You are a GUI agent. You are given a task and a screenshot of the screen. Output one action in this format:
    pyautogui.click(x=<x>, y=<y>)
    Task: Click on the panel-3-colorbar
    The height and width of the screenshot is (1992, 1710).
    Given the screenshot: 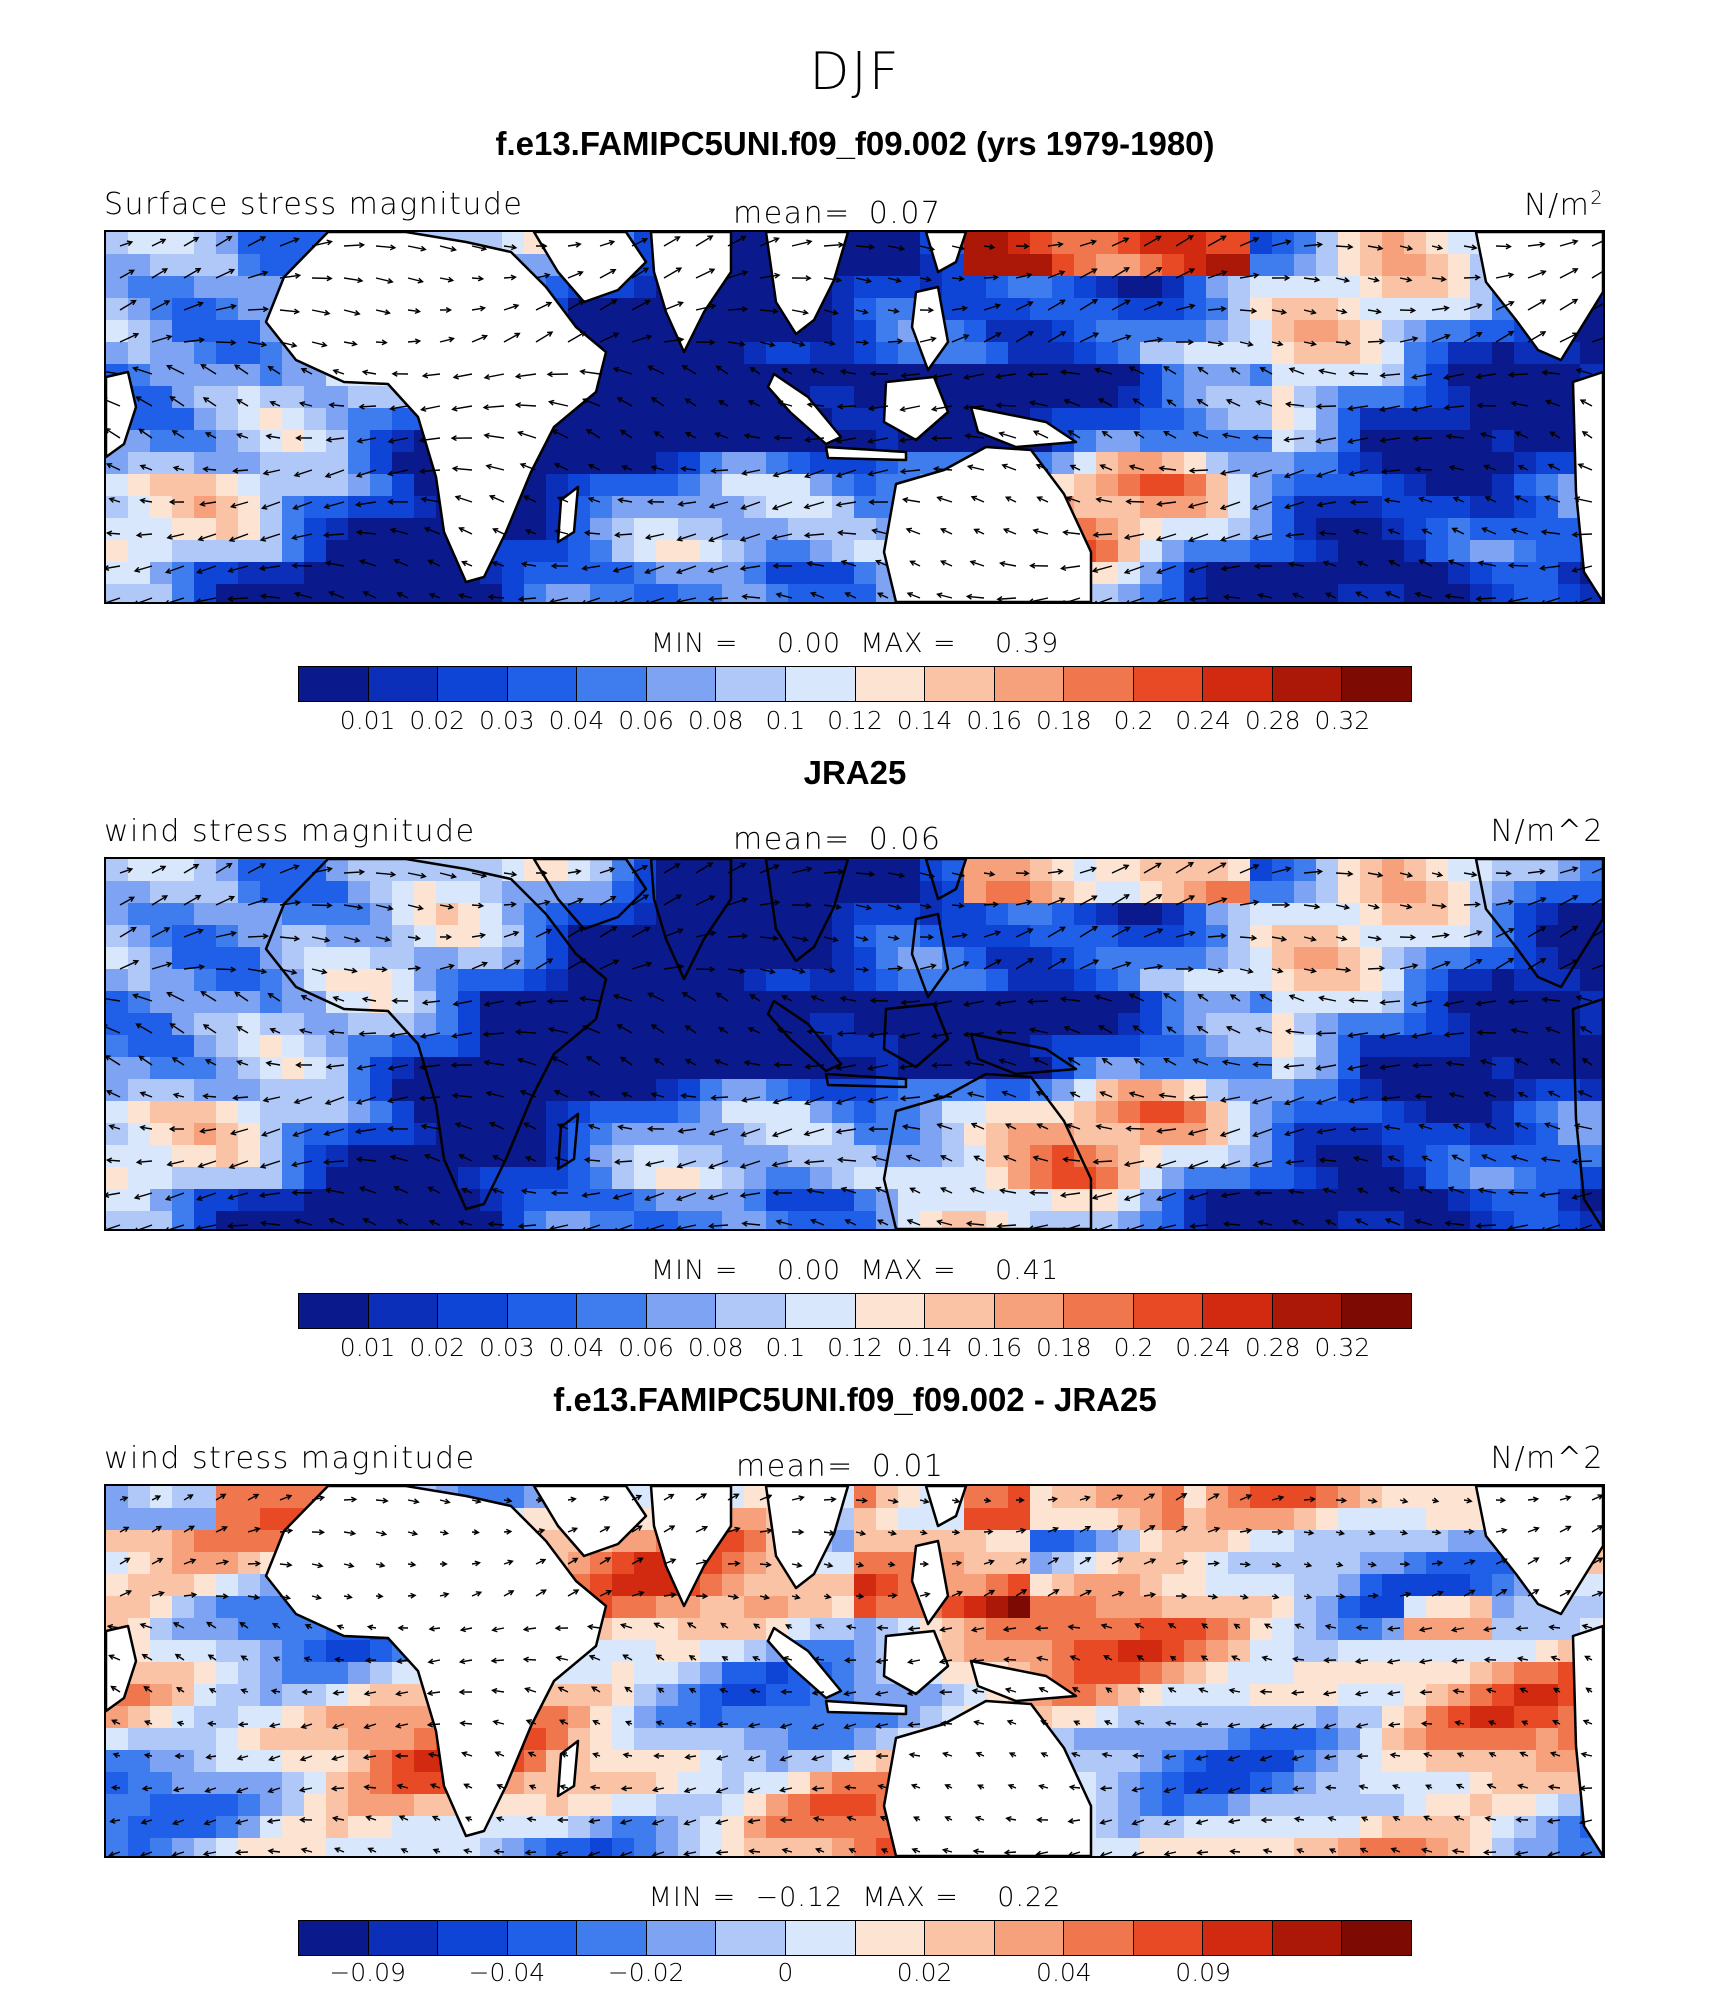 What is the action you would take?
    pyautogui.click(x=855, y=1938)
    